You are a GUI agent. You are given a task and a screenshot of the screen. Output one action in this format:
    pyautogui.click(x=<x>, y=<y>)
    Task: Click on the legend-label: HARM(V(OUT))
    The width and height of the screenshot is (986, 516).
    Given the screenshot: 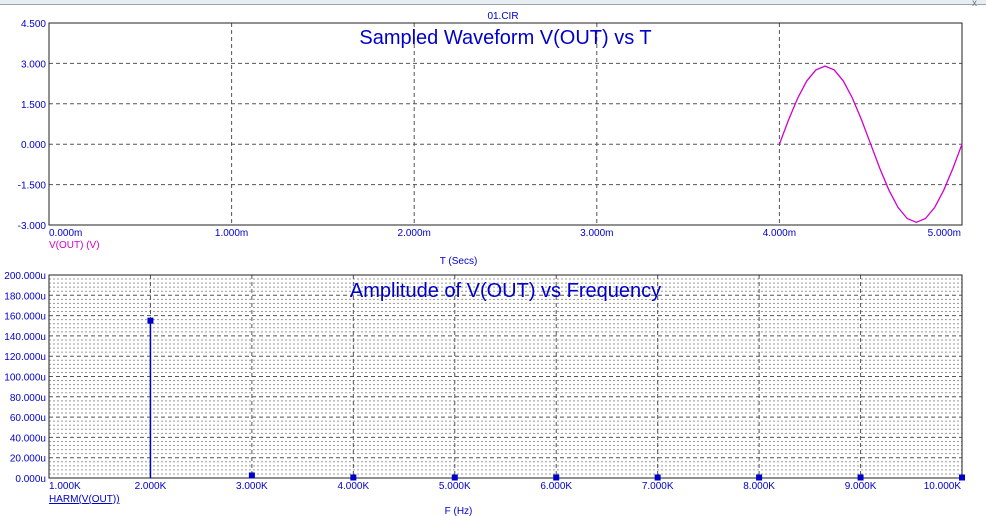 What is the action you would take?
    pyautogui.click(x=84, y=499)
    